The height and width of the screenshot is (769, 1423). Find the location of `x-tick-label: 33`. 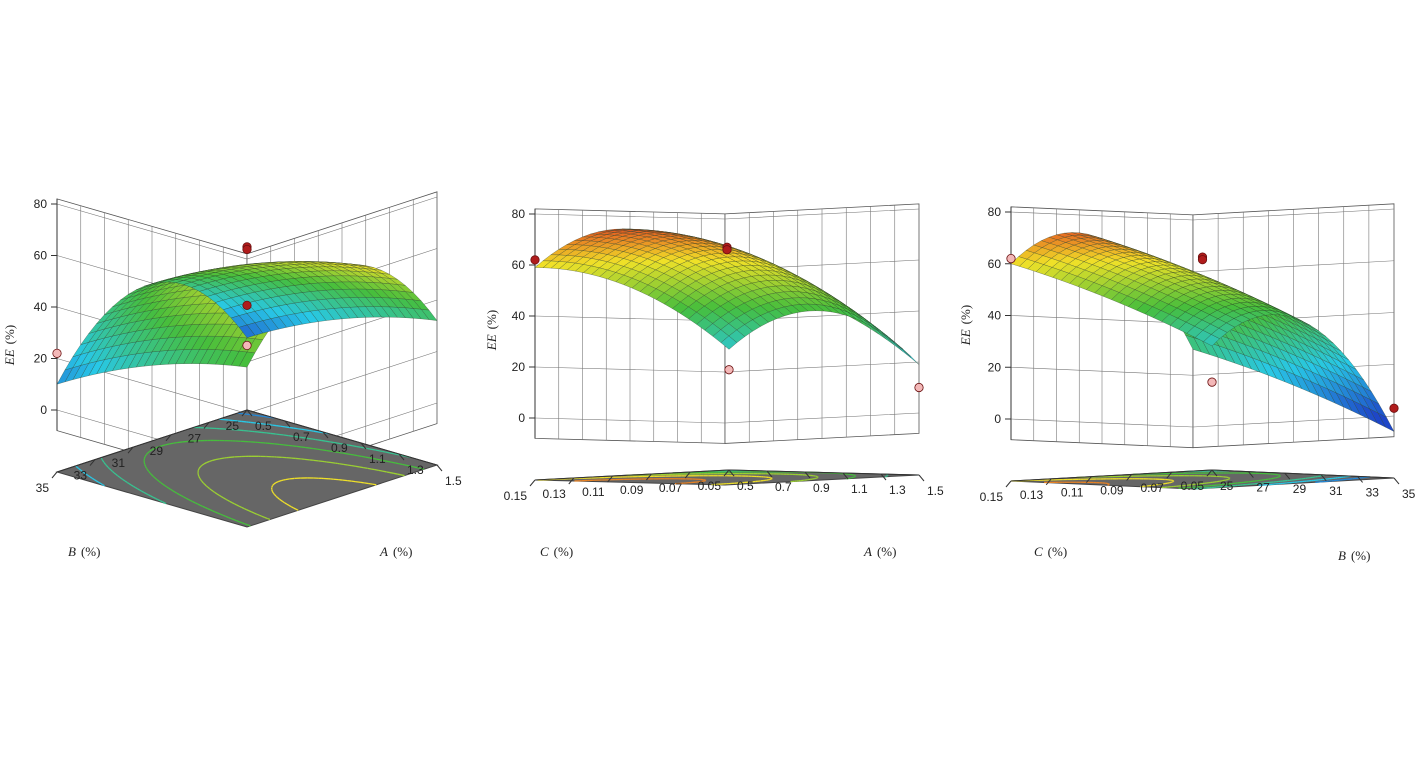

x-tick-label: 33 is located at coordinates (1373, 492).